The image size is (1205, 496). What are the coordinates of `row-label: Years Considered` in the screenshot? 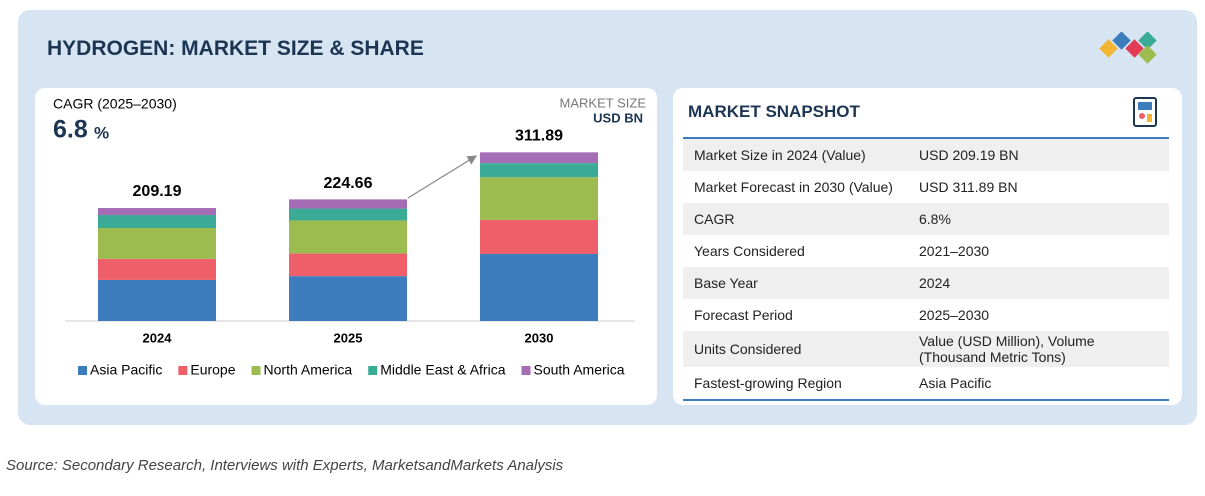 It's located at (749, 251).